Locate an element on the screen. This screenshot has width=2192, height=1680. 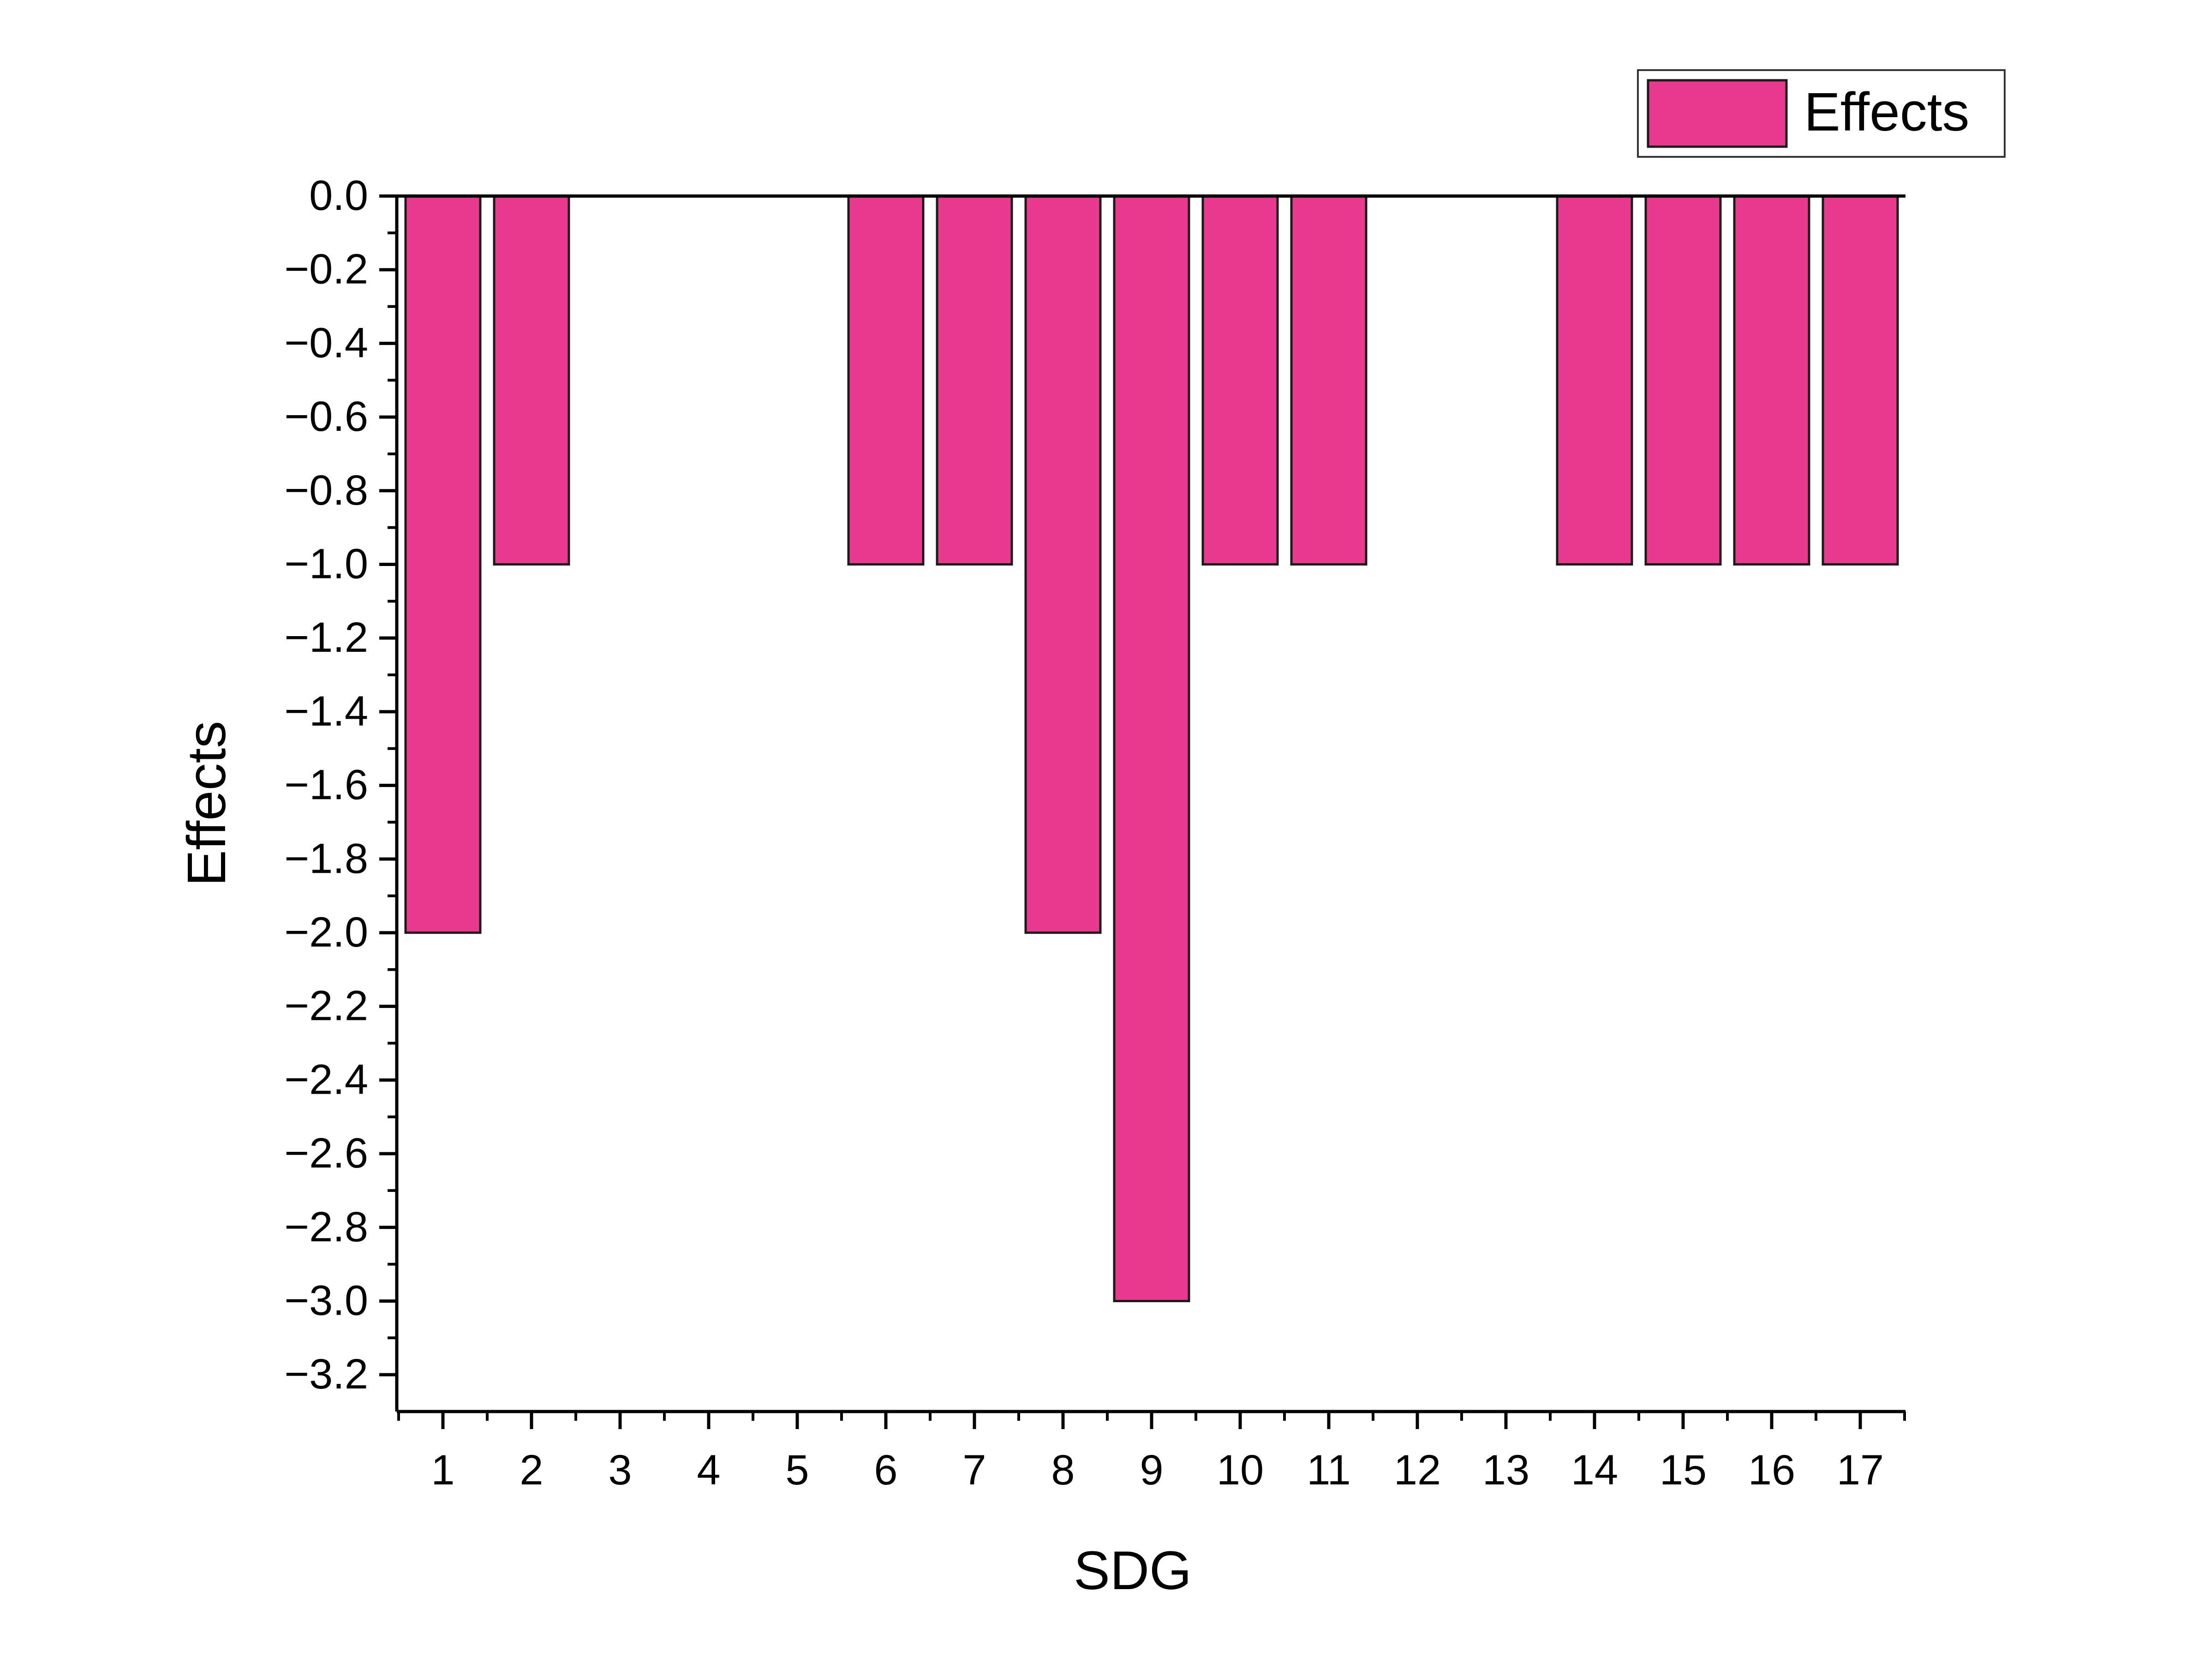
y-tick-label: −3.0 is located at coordinates (326, 1300).